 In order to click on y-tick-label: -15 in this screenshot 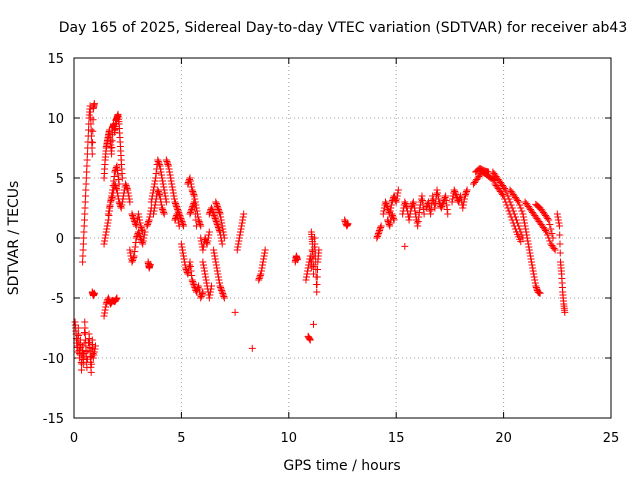, I will do `click(53, 419)`.